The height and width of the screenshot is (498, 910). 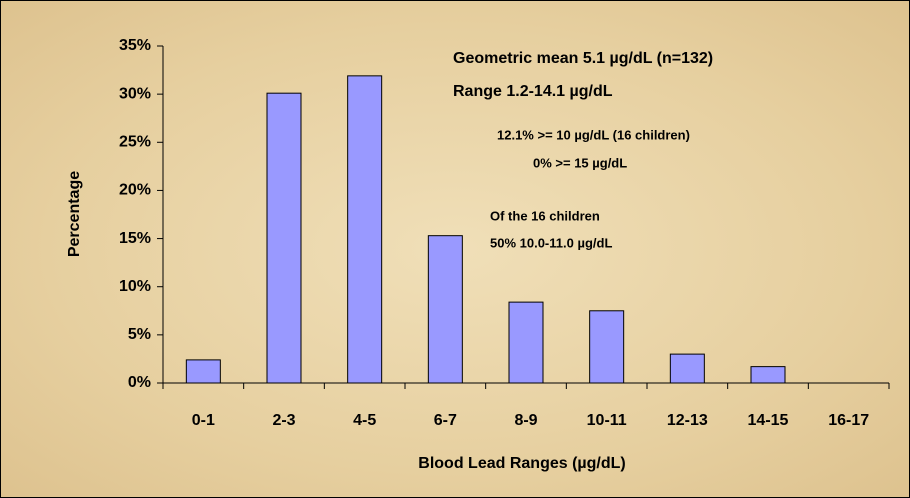 I want to click on annotation: 0% >= 15 µg/dL, so click(x=580, y=162).